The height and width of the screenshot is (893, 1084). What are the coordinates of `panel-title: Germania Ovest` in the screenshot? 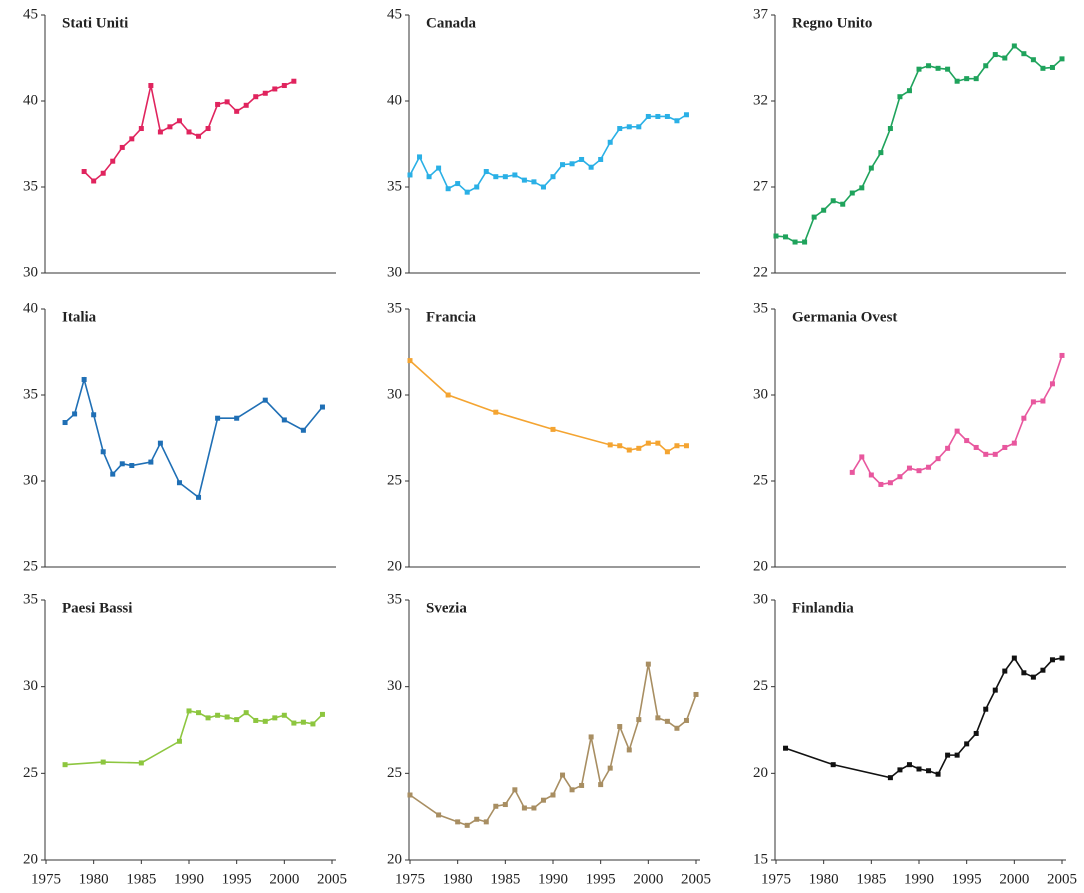 It's located at (844, 317).